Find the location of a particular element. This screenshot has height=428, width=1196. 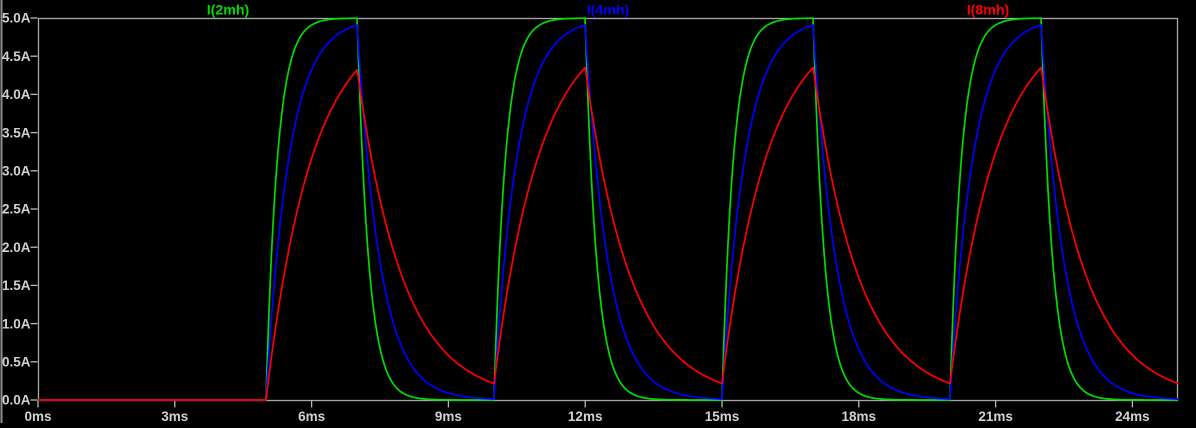

svg-text: 4.0A is located at coordinates (16, 94).